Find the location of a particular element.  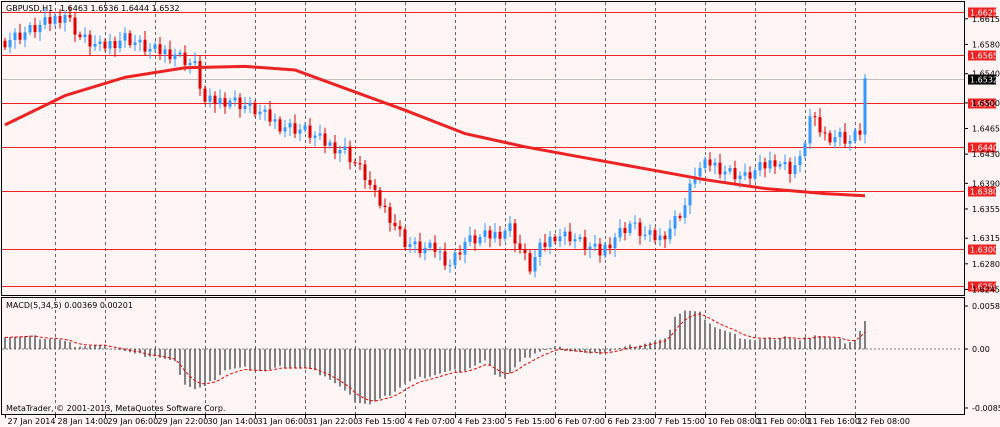

price-tick-label: 1.6245 is located at coordinates (986, 289).